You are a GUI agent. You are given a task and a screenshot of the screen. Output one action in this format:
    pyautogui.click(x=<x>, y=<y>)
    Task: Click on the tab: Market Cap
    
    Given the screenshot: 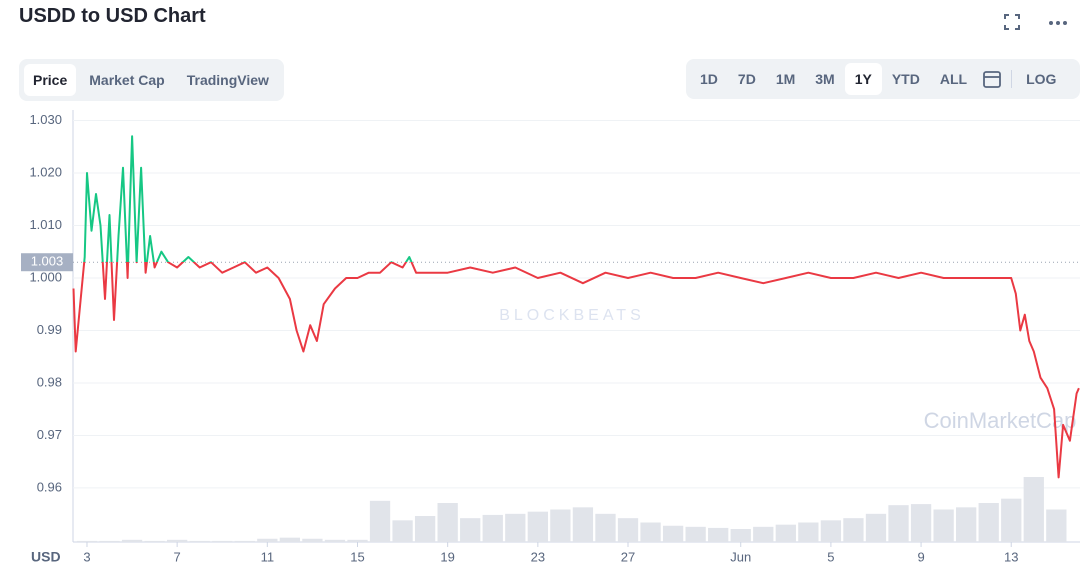 What is the action you would take?
    pyautogui.click(x=127, y=80)
    